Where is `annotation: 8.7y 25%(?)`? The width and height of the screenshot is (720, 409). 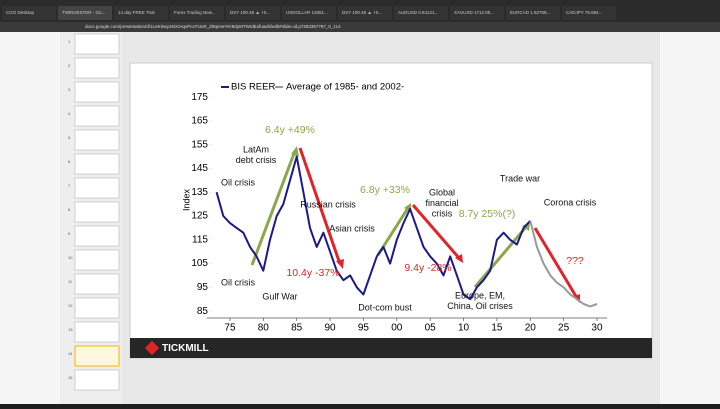 annotation: 8.7y 25%(?) is located at coordinates (487, 214).